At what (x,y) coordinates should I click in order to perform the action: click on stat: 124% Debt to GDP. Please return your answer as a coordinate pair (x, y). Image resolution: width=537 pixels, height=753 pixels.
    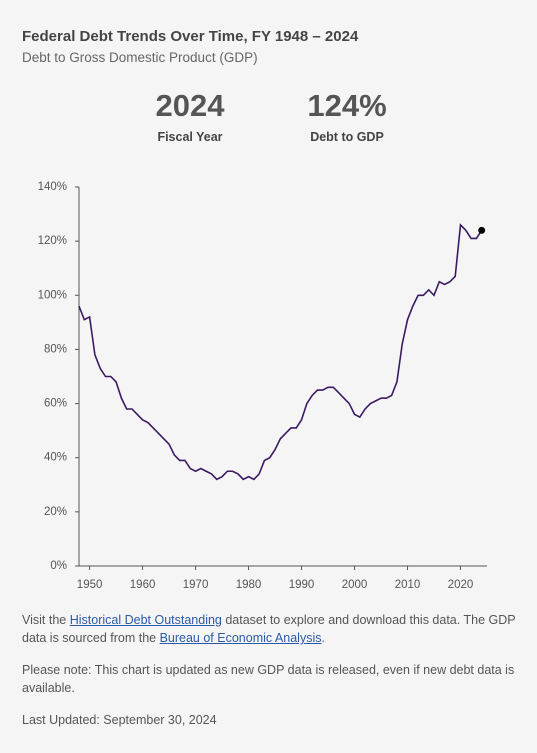
    Looking at the image, I should click on (347, 116).